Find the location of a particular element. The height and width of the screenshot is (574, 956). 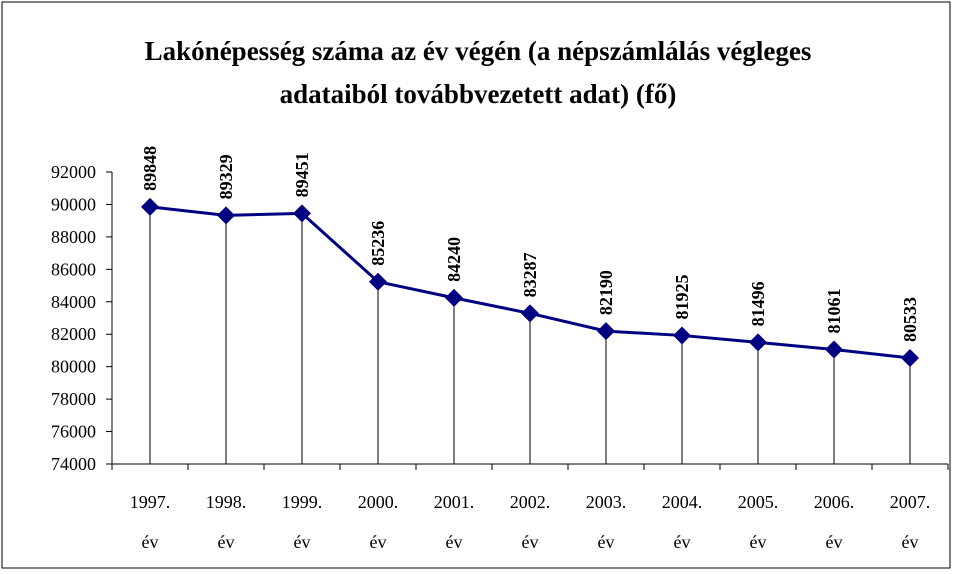

y-tick-label: 86000 is located at coordinates (73, 269).